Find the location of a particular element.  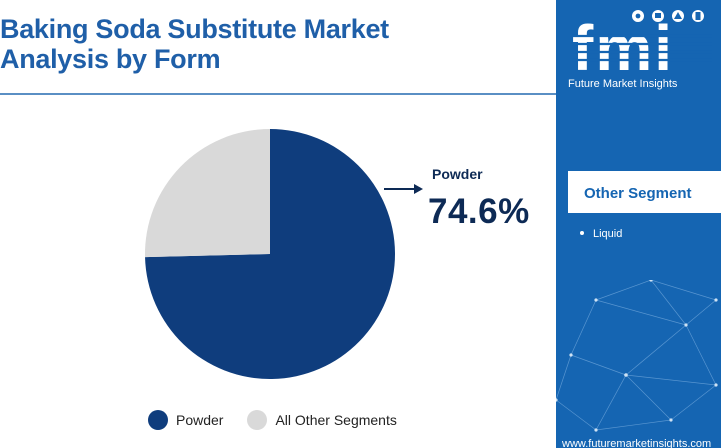

fmi-logo: fmi is located at coordinates (642, 47).